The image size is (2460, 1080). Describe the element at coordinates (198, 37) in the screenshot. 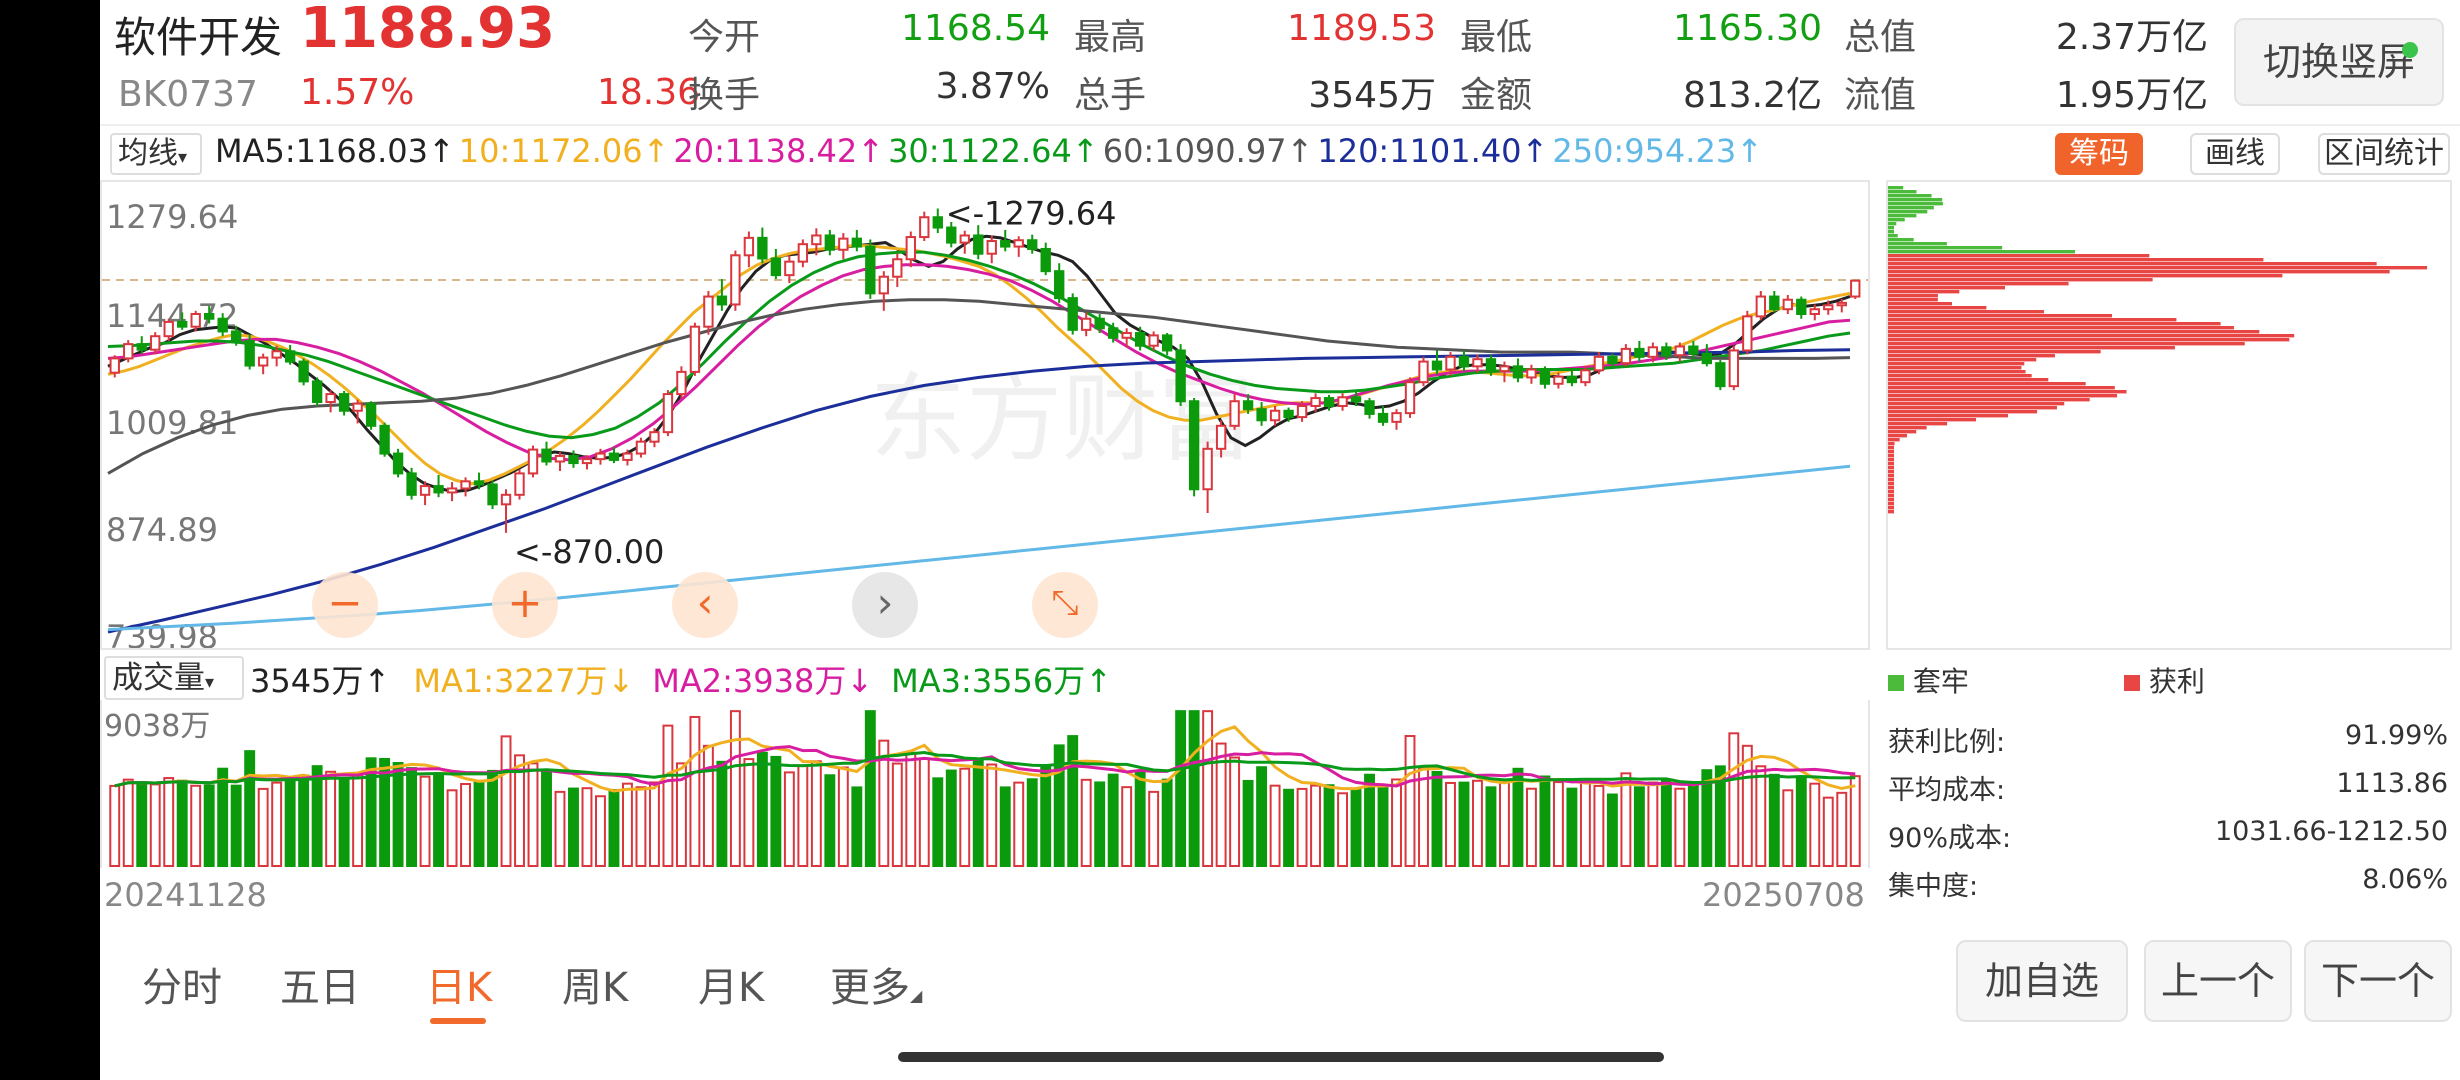

I see `sector-name: 软件开发` at that location.